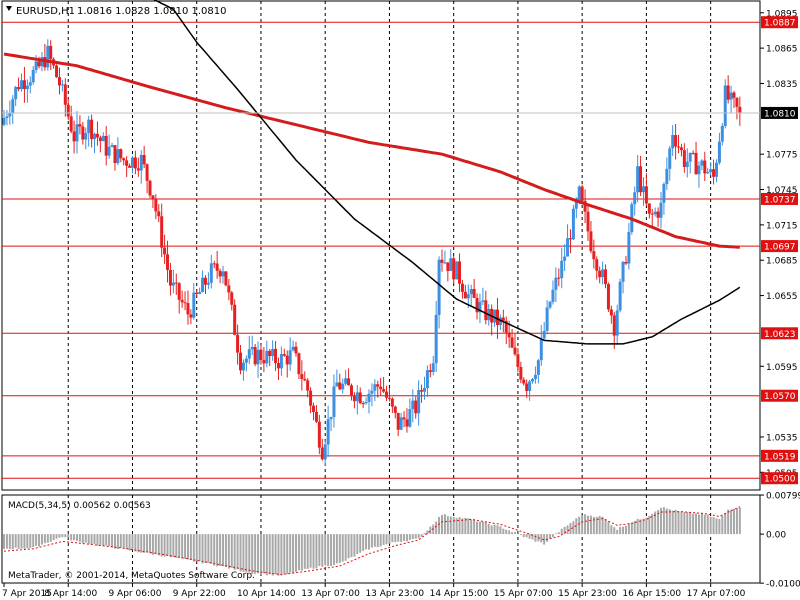 The height and width of the screenshot is (600, 800). Describe the element at coordinates (776, 536) in the screenshot. I see `macd-tick-label: 0.00` at that location.